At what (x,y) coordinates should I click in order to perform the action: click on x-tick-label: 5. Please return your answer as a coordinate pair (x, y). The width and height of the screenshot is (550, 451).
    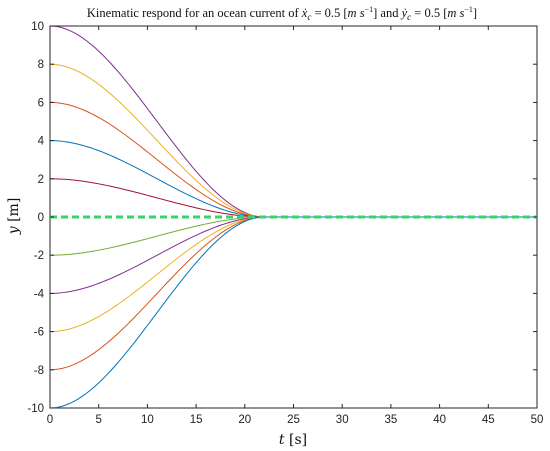
    Looking at the image, I should click on (98, 420).